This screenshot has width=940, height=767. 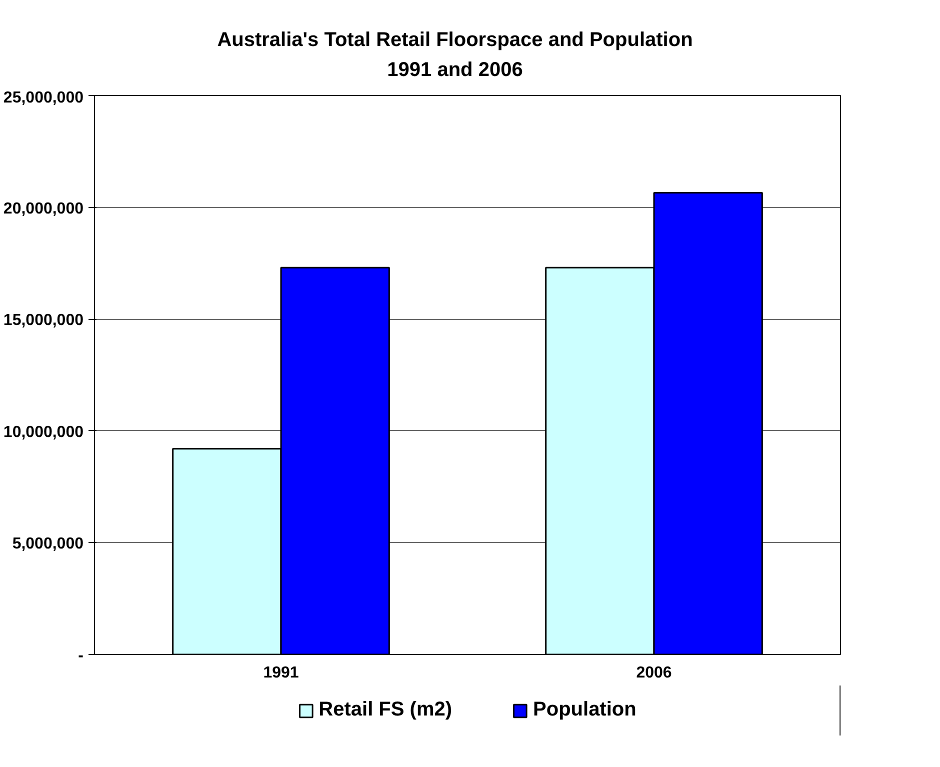 I want to click on y-tick-label: 5,000,000, so click(x=48, y=544).